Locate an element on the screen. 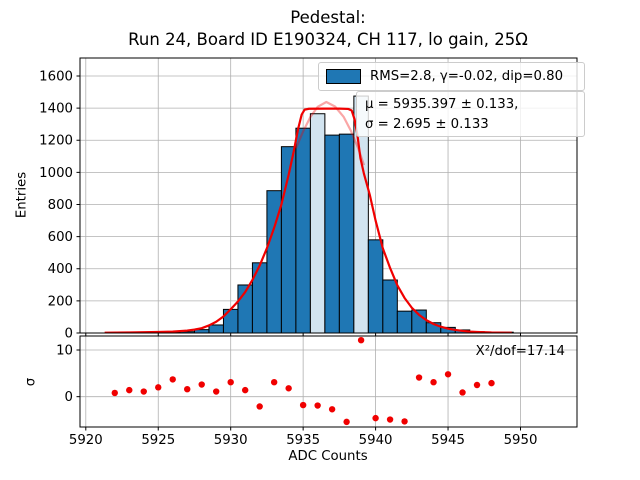 This screenshot has height=480, width=640. tick-label: 1400 is located at coordinates (56, 109).